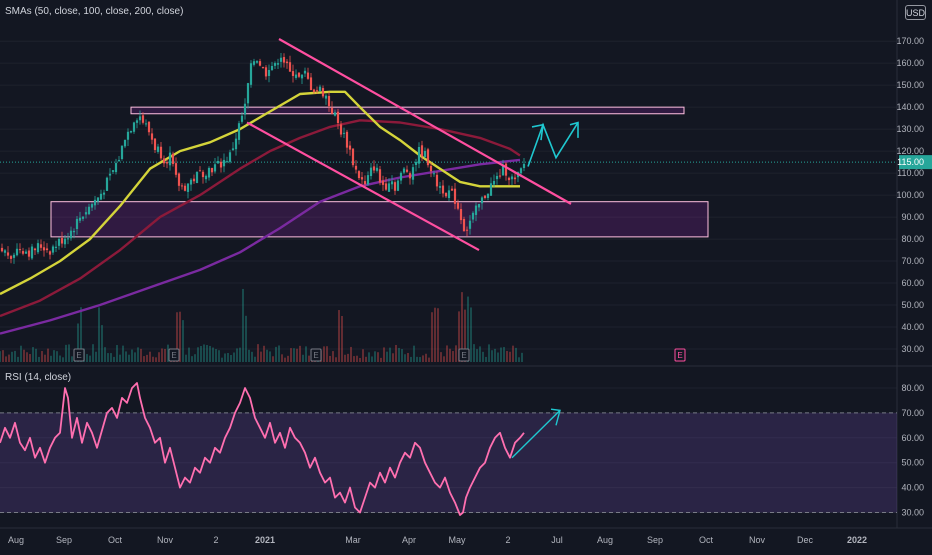 This screenshot has height=555, width=932. Describe the element at coordinates (363, 186) in the screenshot. I see `lower-trendline` at that location.